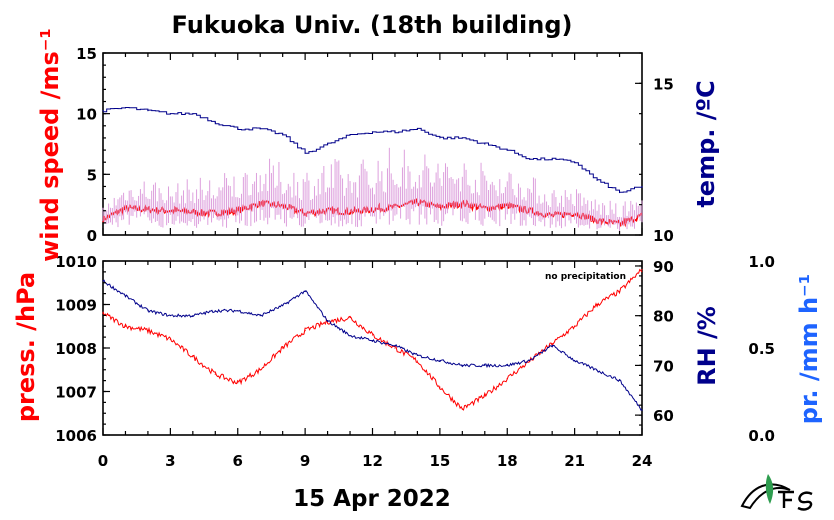  What do you see at coordinates (238, 461) in the screenshot?
I see `x-tick-label: 6` at bounding box center [238, 461].